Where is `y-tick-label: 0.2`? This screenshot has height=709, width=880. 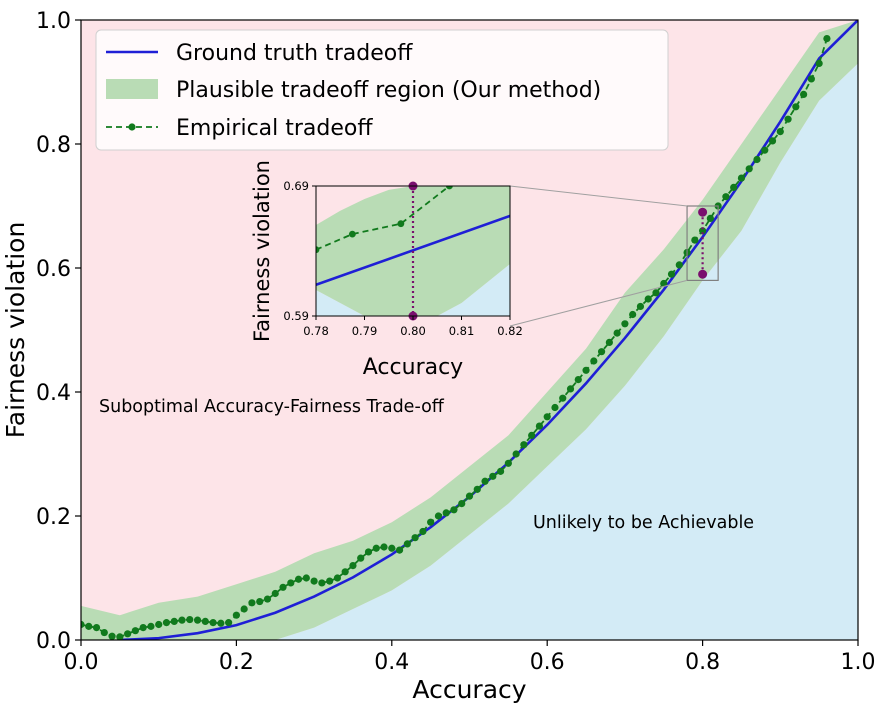 y-tick-label: 0.2 is located at coordinates (53, 517).